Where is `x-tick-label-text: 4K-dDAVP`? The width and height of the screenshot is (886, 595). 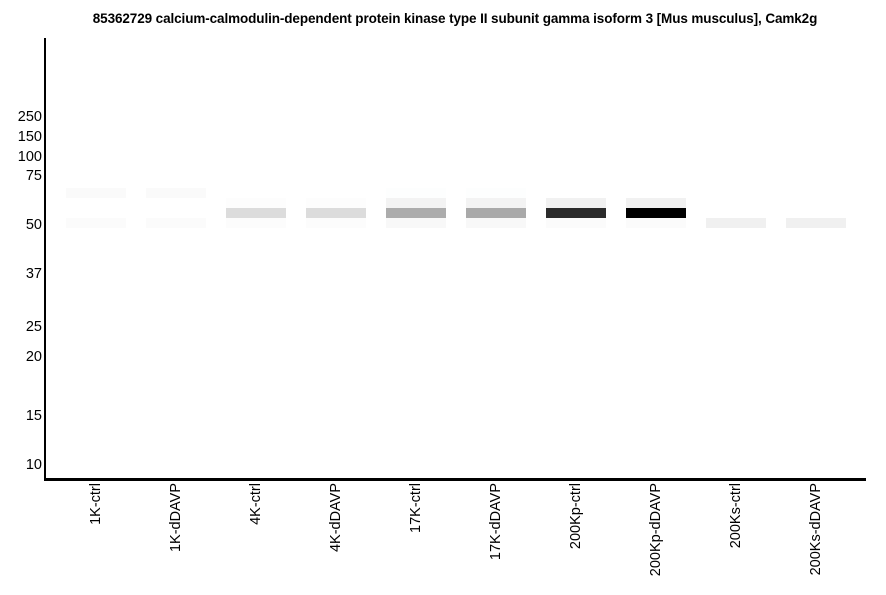
x-tick-label-text: 4K-dDAVP is located at coordinates (336, 518).